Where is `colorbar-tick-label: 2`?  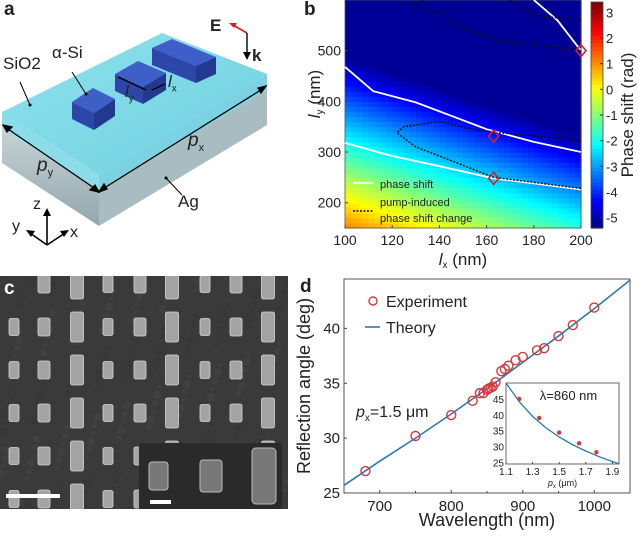
colorbar-tick-label: 2 is located at coordinates (609, 38).